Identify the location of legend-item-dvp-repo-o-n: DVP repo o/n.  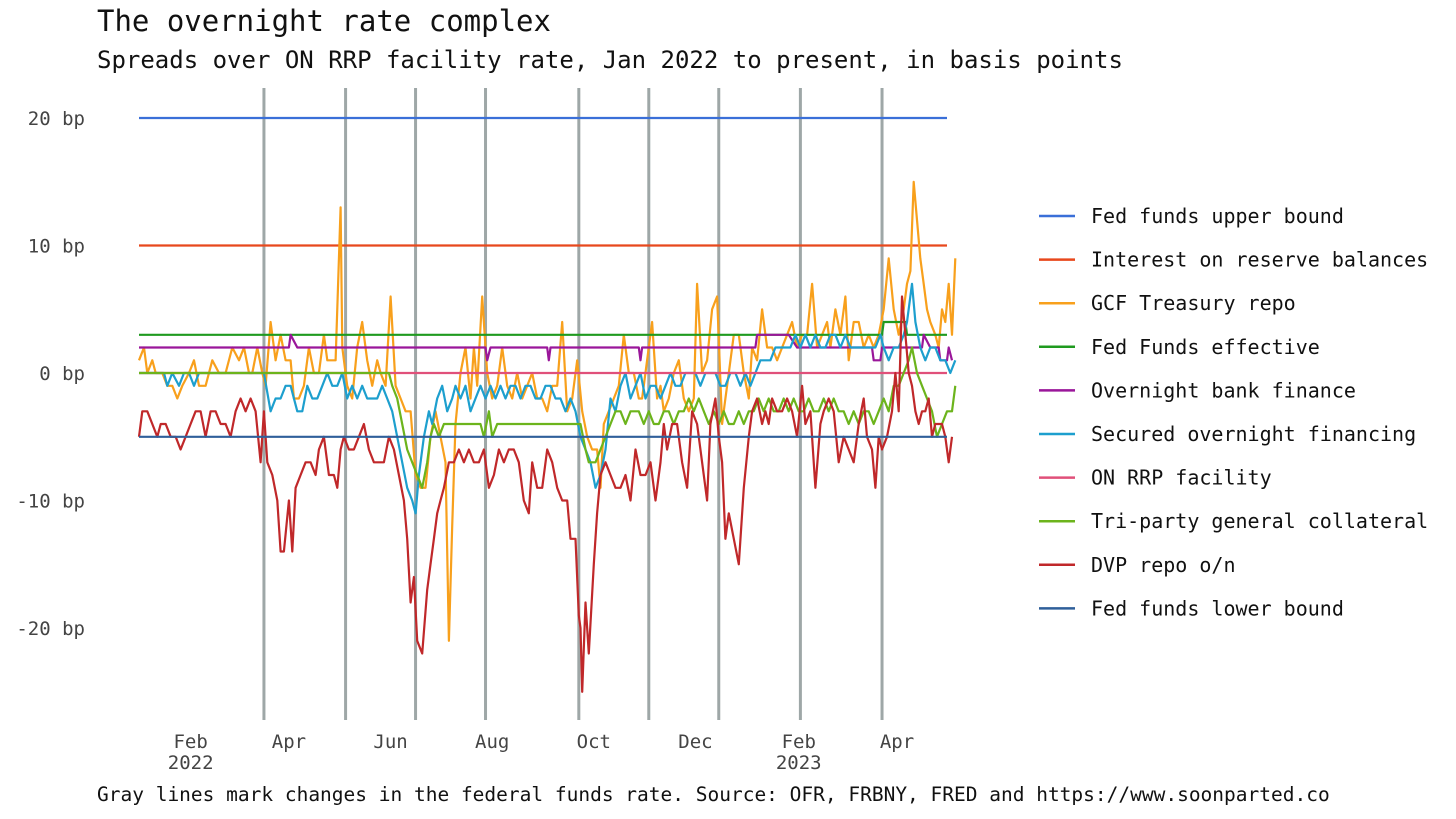
(1137, 565).